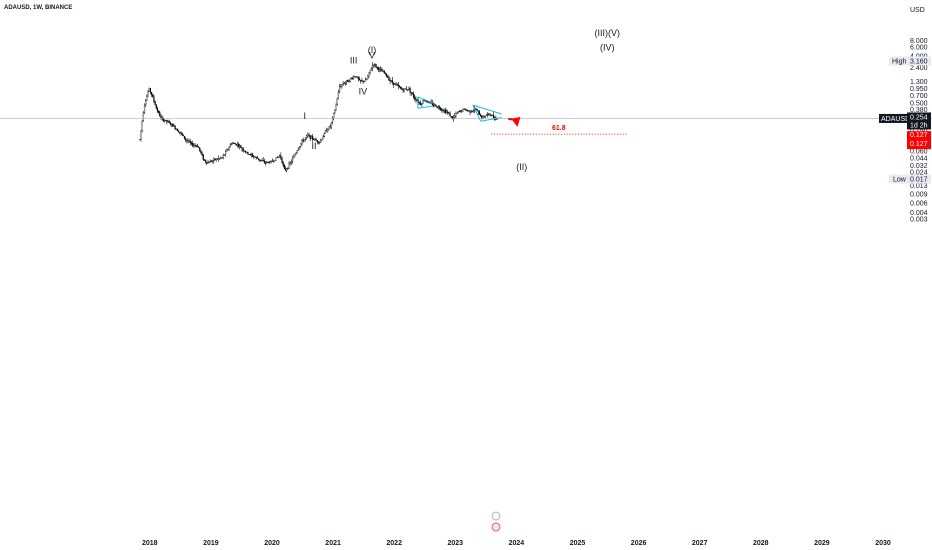 This screenshot has height=550, width=932. Describe the element at coordinates (333, 543) in the screenshot. I see `x-tick-label: 2021` at that location.